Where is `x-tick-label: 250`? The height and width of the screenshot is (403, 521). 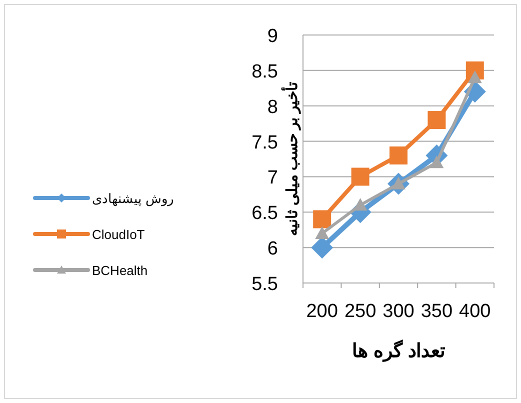
x-tick-label: 250 is located at coordinates (360, 311).